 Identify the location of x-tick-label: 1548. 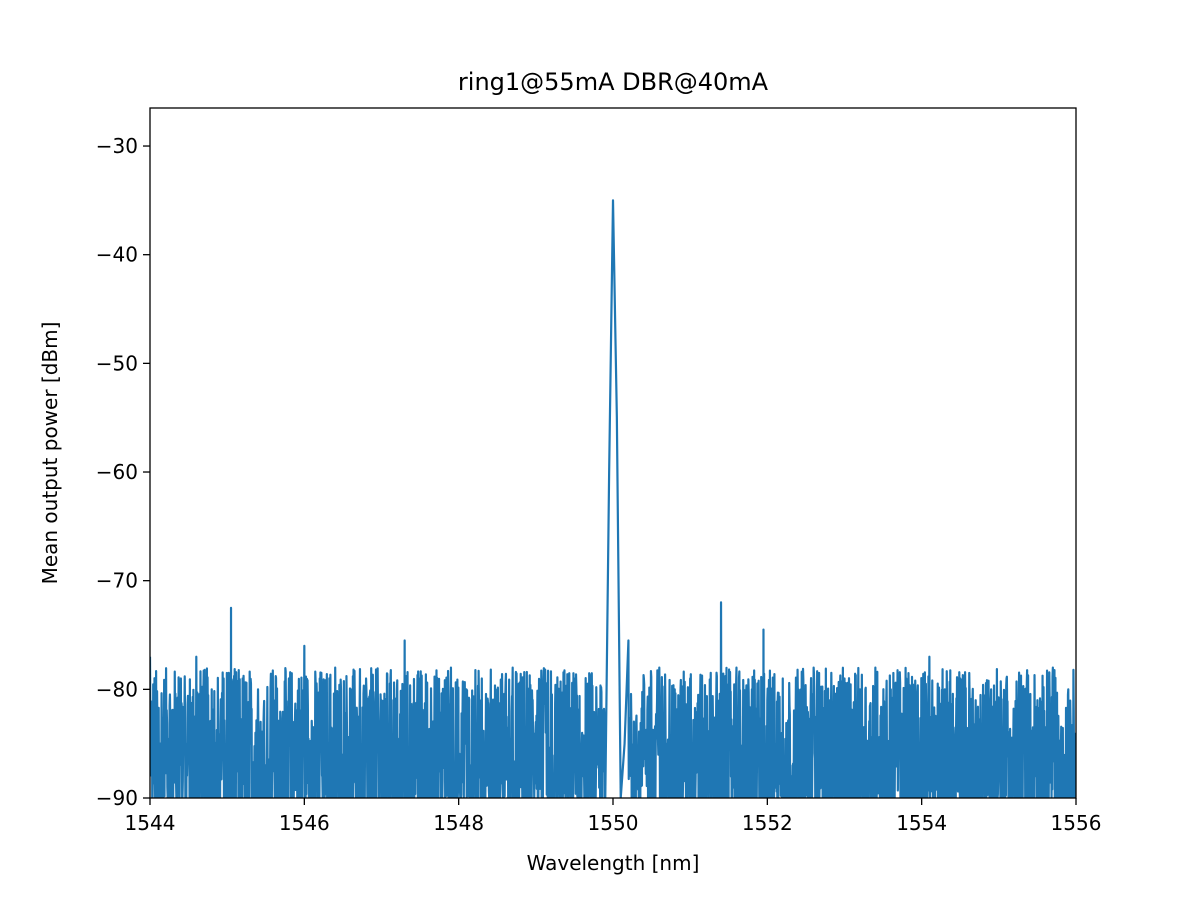
(458, 823).